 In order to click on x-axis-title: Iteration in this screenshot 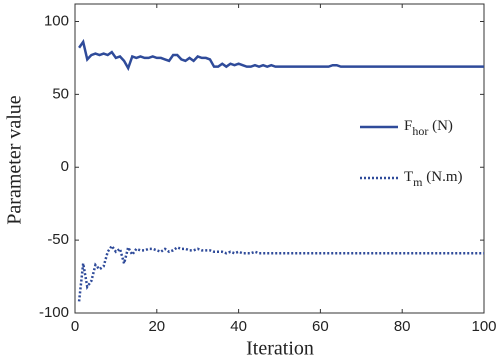, I will do `click(280, 349)`.